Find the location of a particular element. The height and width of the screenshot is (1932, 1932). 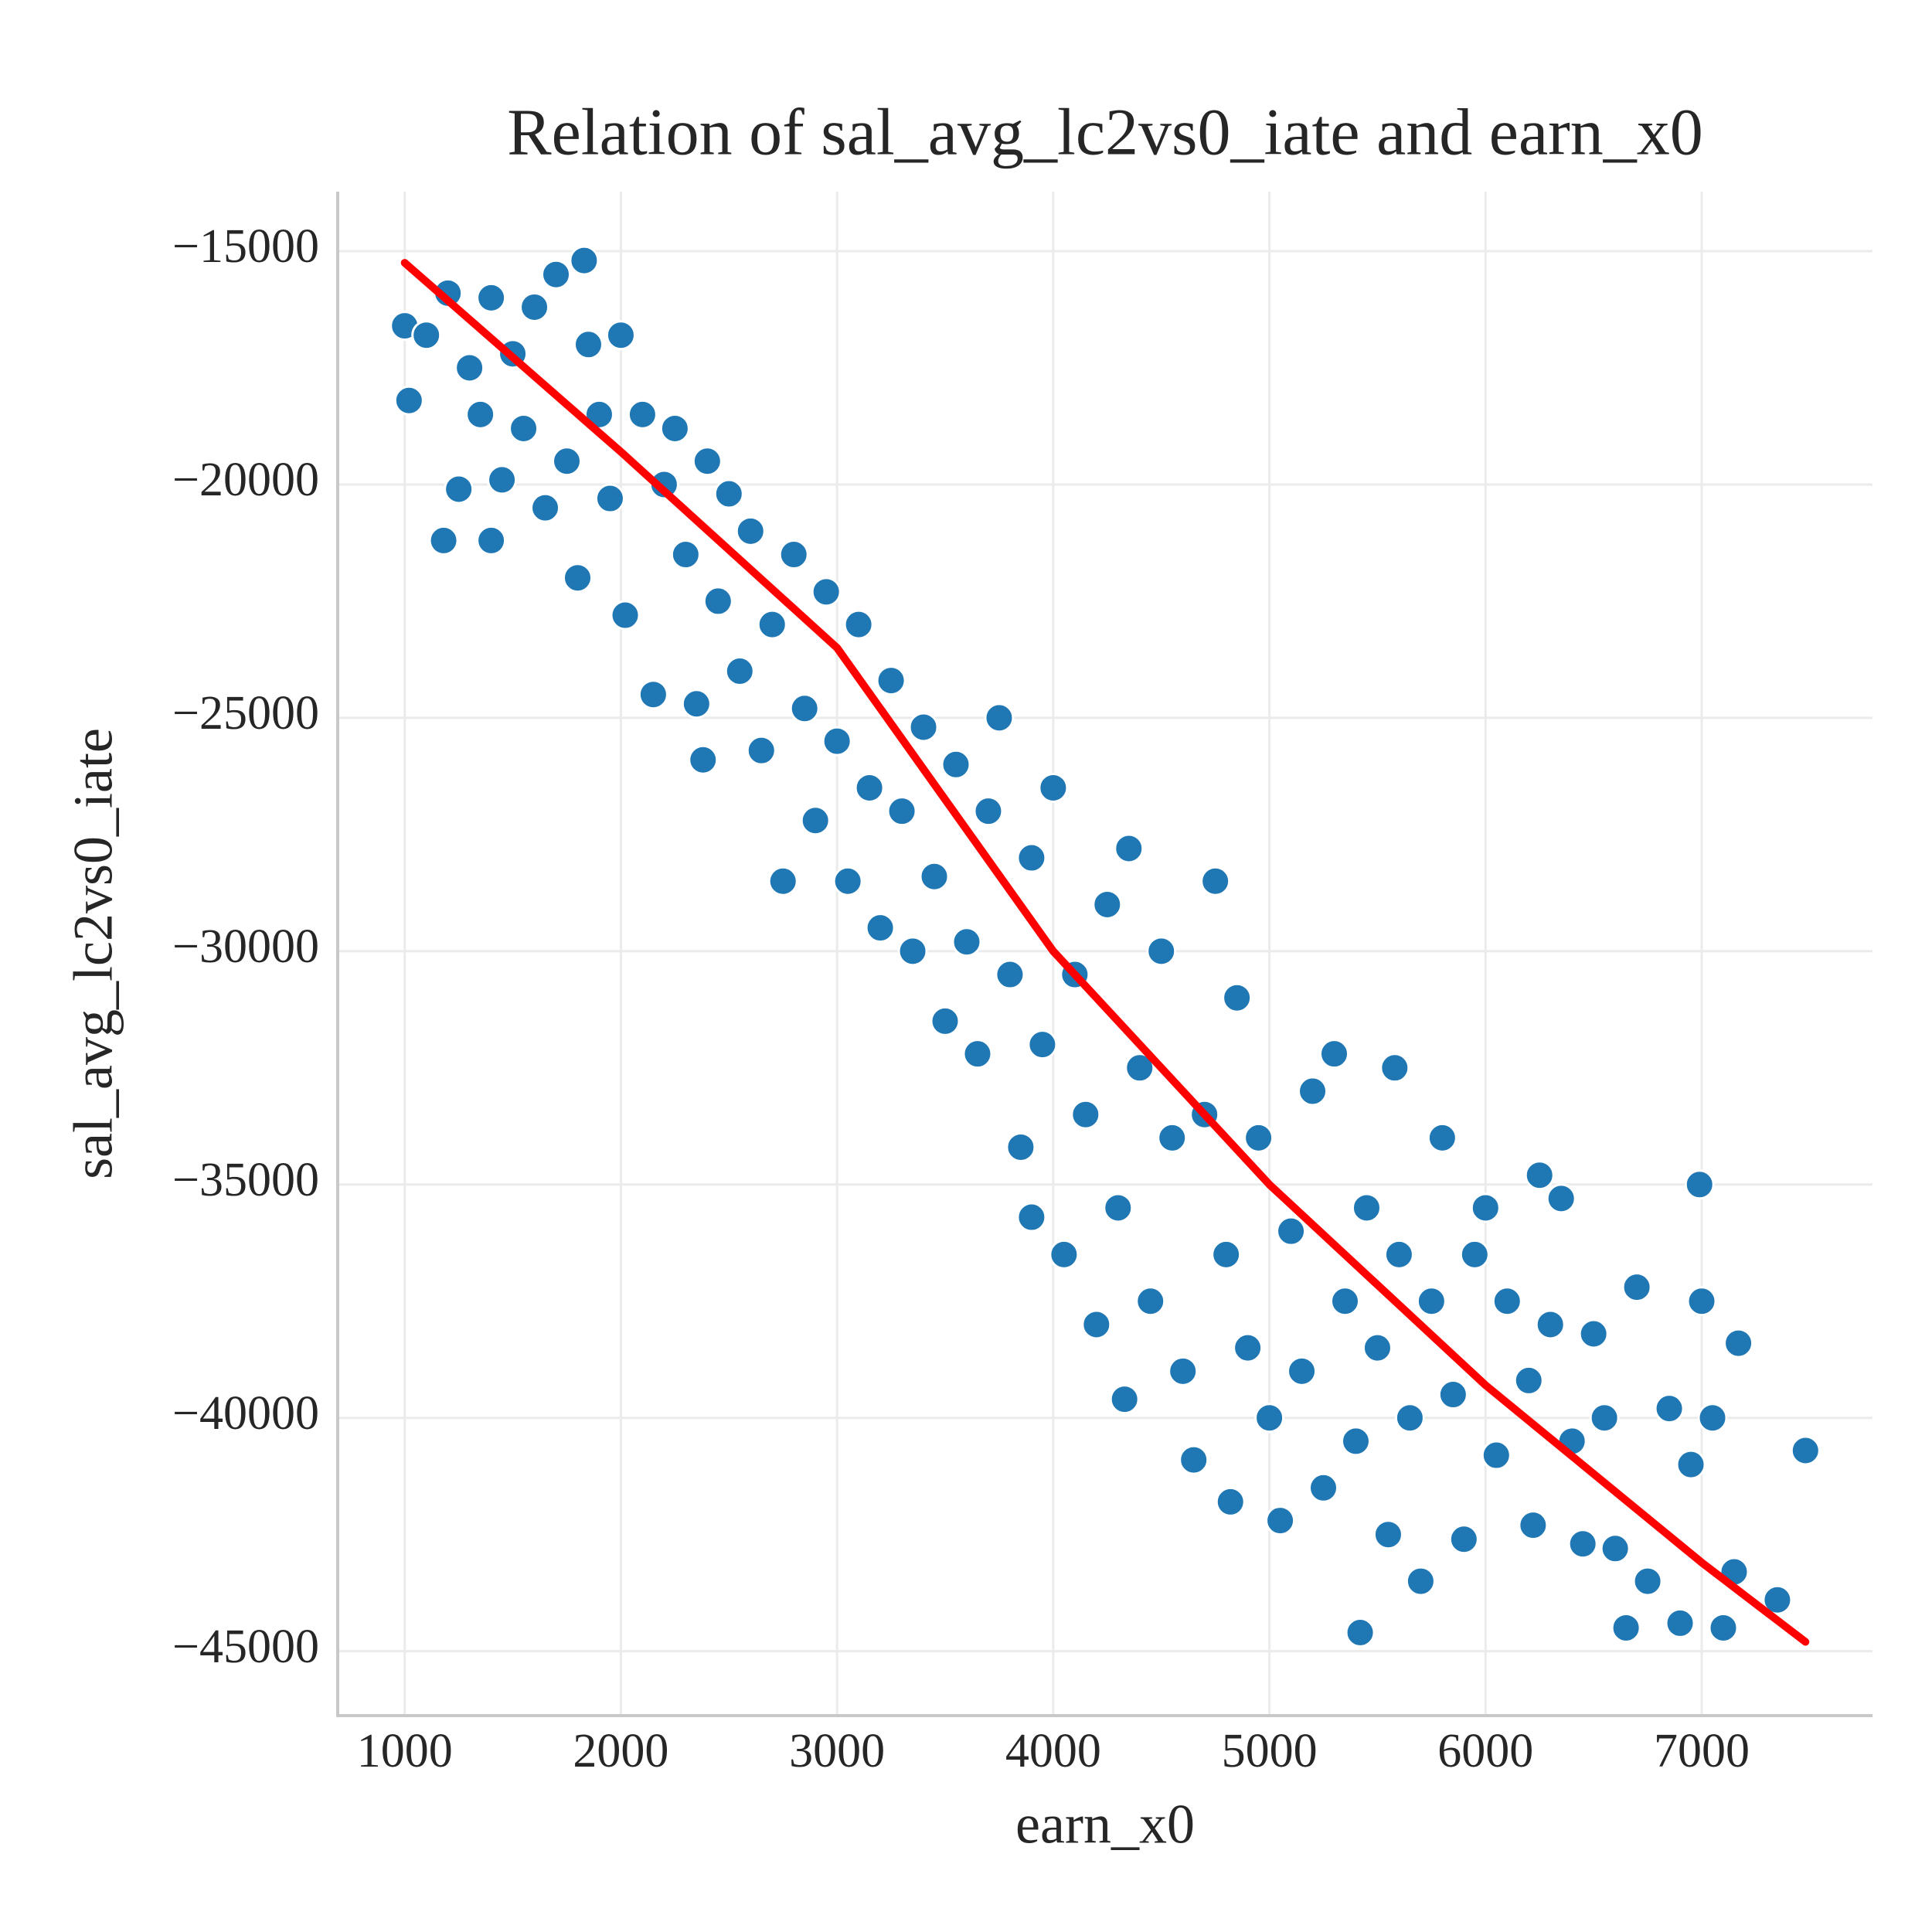

y-tick-label: −45000 is located at coordinates (246, 1647).